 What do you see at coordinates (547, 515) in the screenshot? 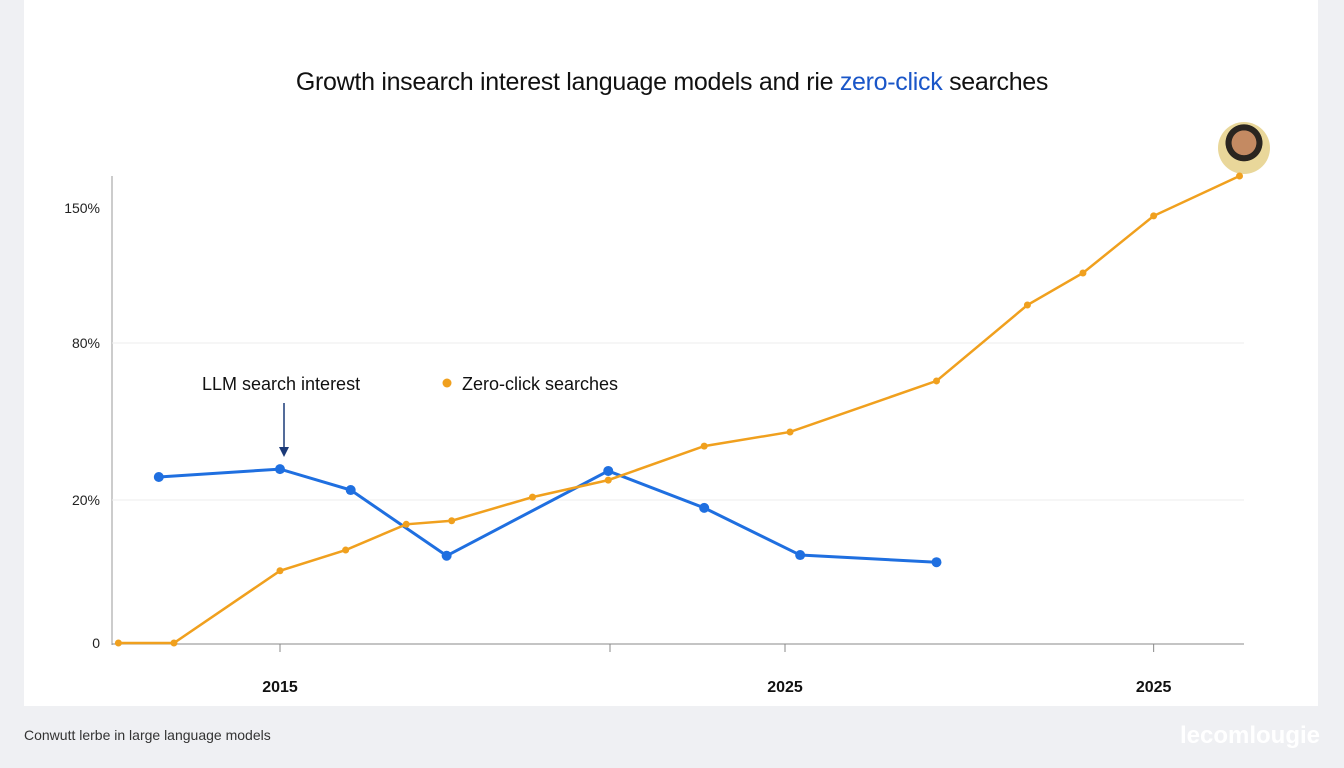
I see `llm-search-interest-line` at bounding box center [547, 515].